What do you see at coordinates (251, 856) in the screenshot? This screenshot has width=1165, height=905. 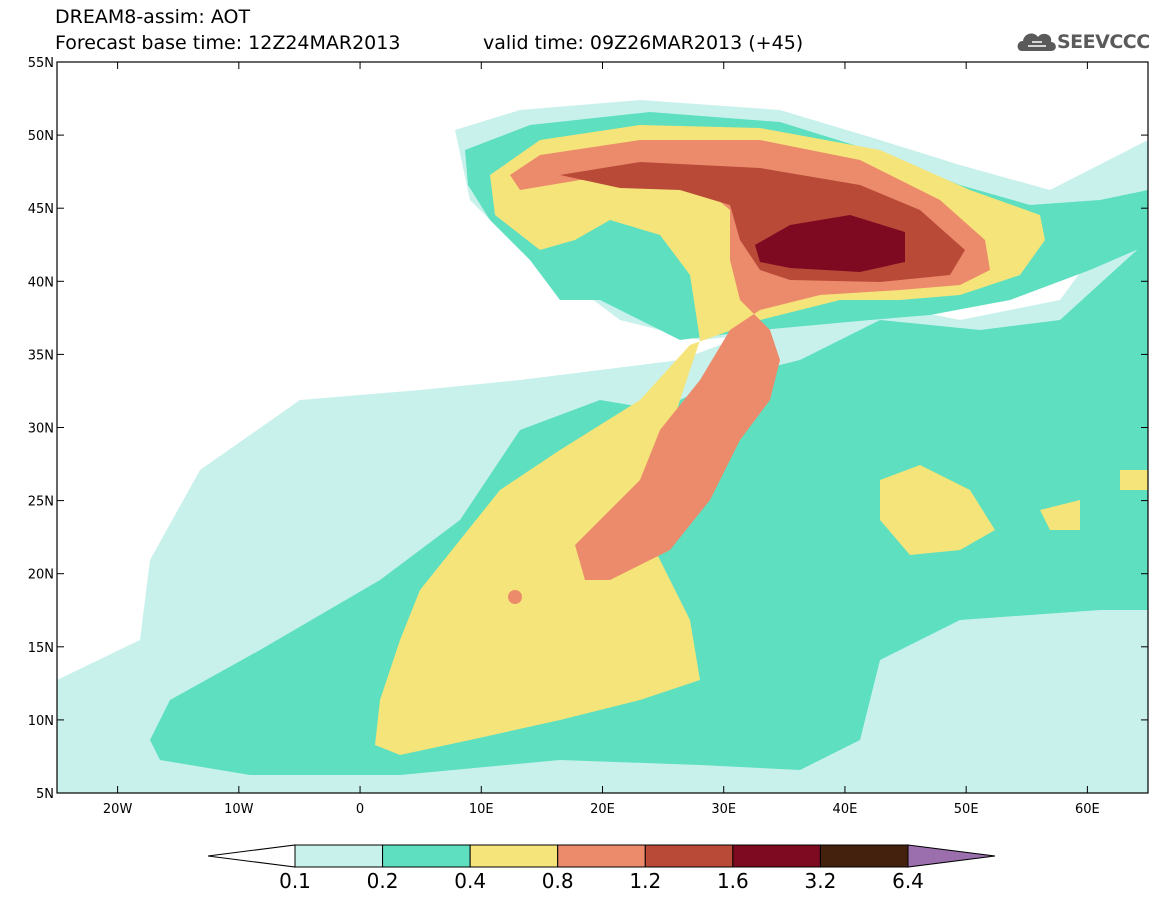 I see `colorbar-under-triangle` at bounding box center [251, 856].